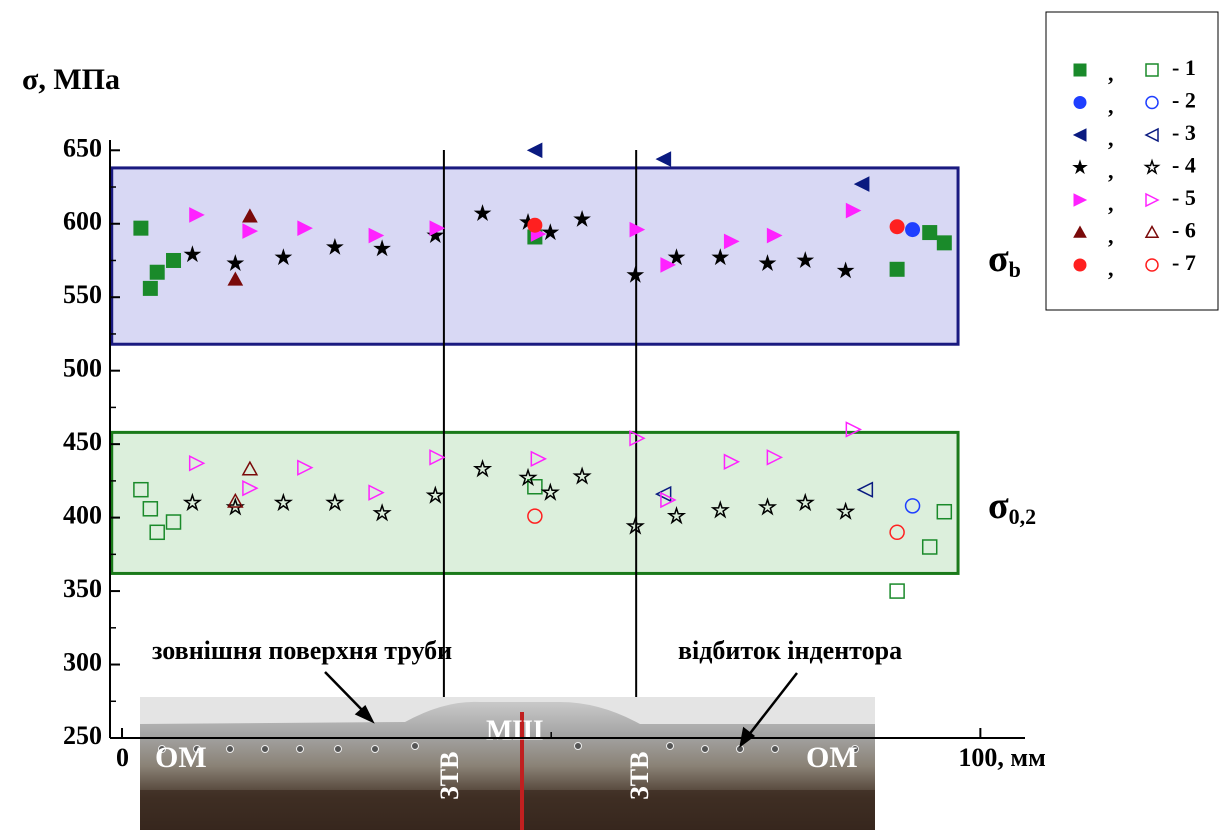 This screenshot has height=830, width=1225. I want to click on y-tick-label: 500, so click(82, 368).